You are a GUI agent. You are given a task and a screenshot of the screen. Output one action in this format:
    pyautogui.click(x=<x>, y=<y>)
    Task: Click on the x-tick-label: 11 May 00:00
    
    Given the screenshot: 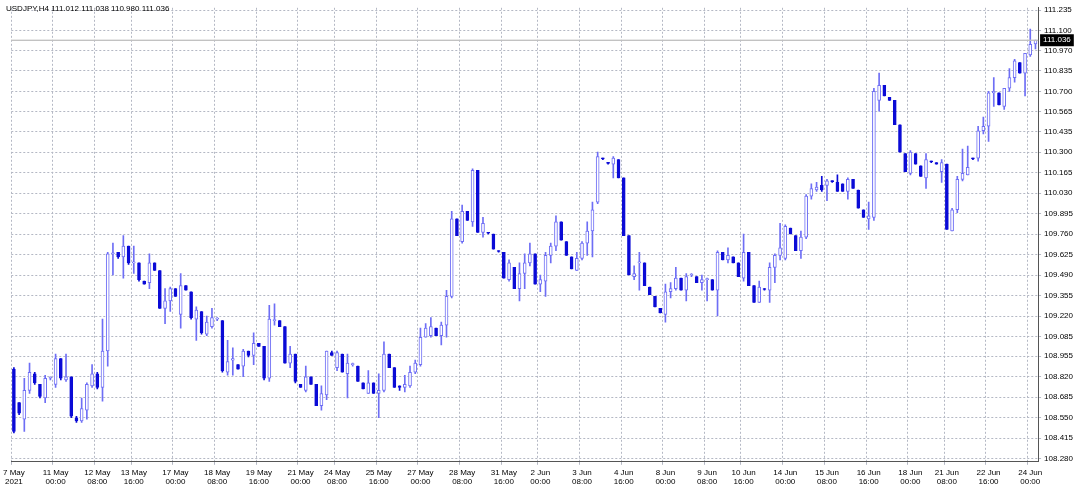 What is the action you would take?
    pyautogui.click(x=55, y=477)
    